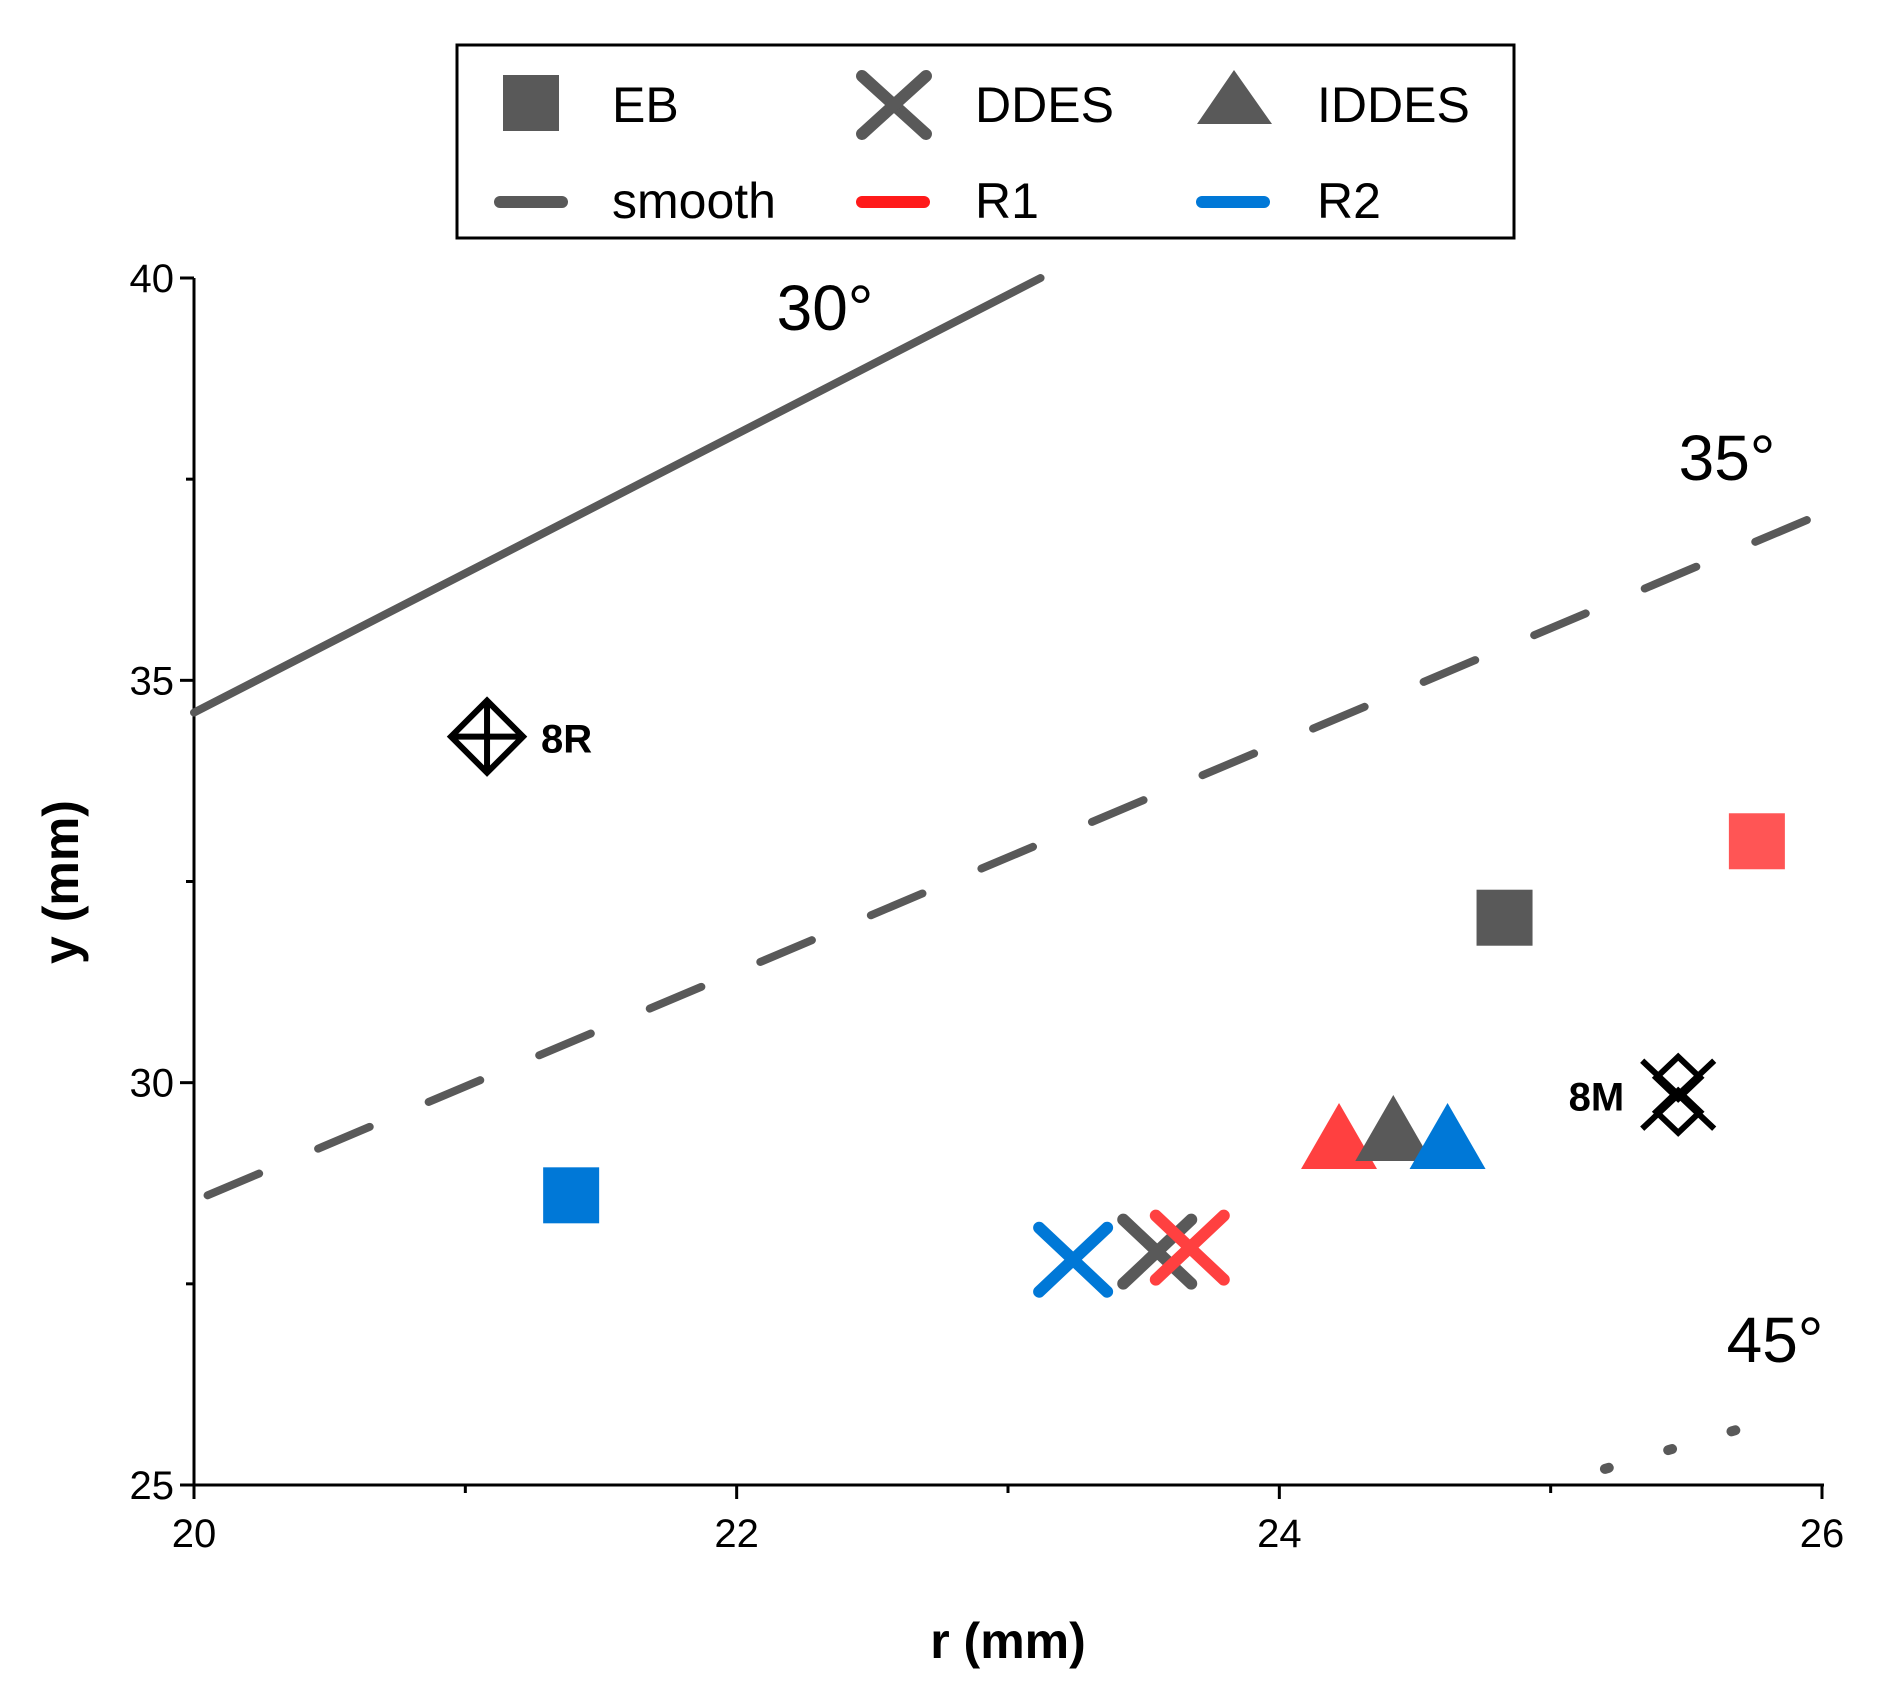  Describe the element at coordinates (1393, 1127) in the screenshot. I see `iddes-smooth-point` at that location.